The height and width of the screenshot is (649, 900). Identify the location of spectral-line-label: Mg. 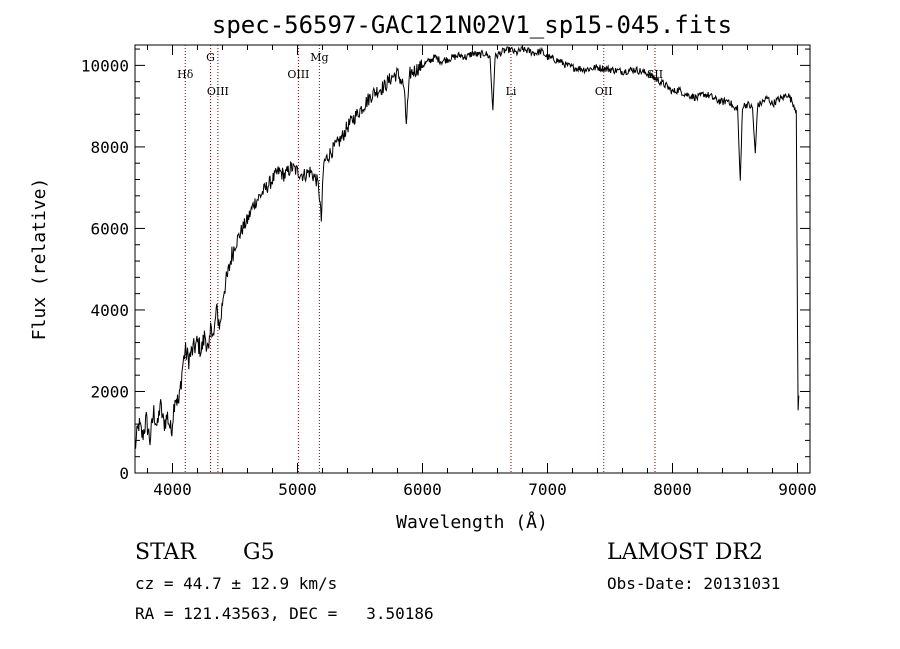
(319, 57).